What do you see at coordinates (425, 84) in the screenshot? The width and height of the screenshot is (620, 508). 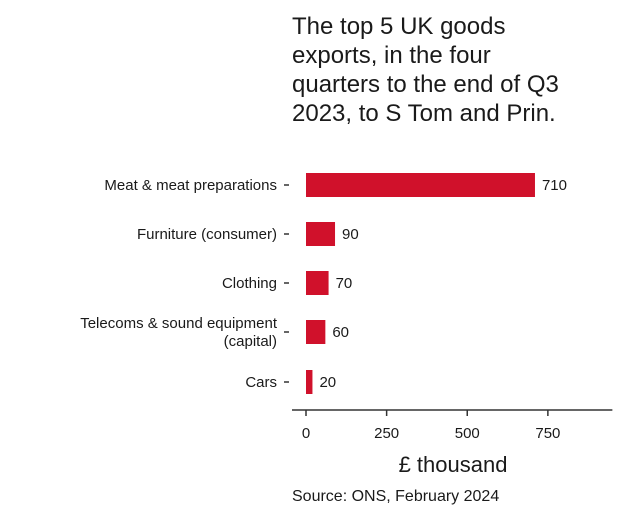 I see `title-line: quarters to the end of Q3` at bounding box center [425, 84].